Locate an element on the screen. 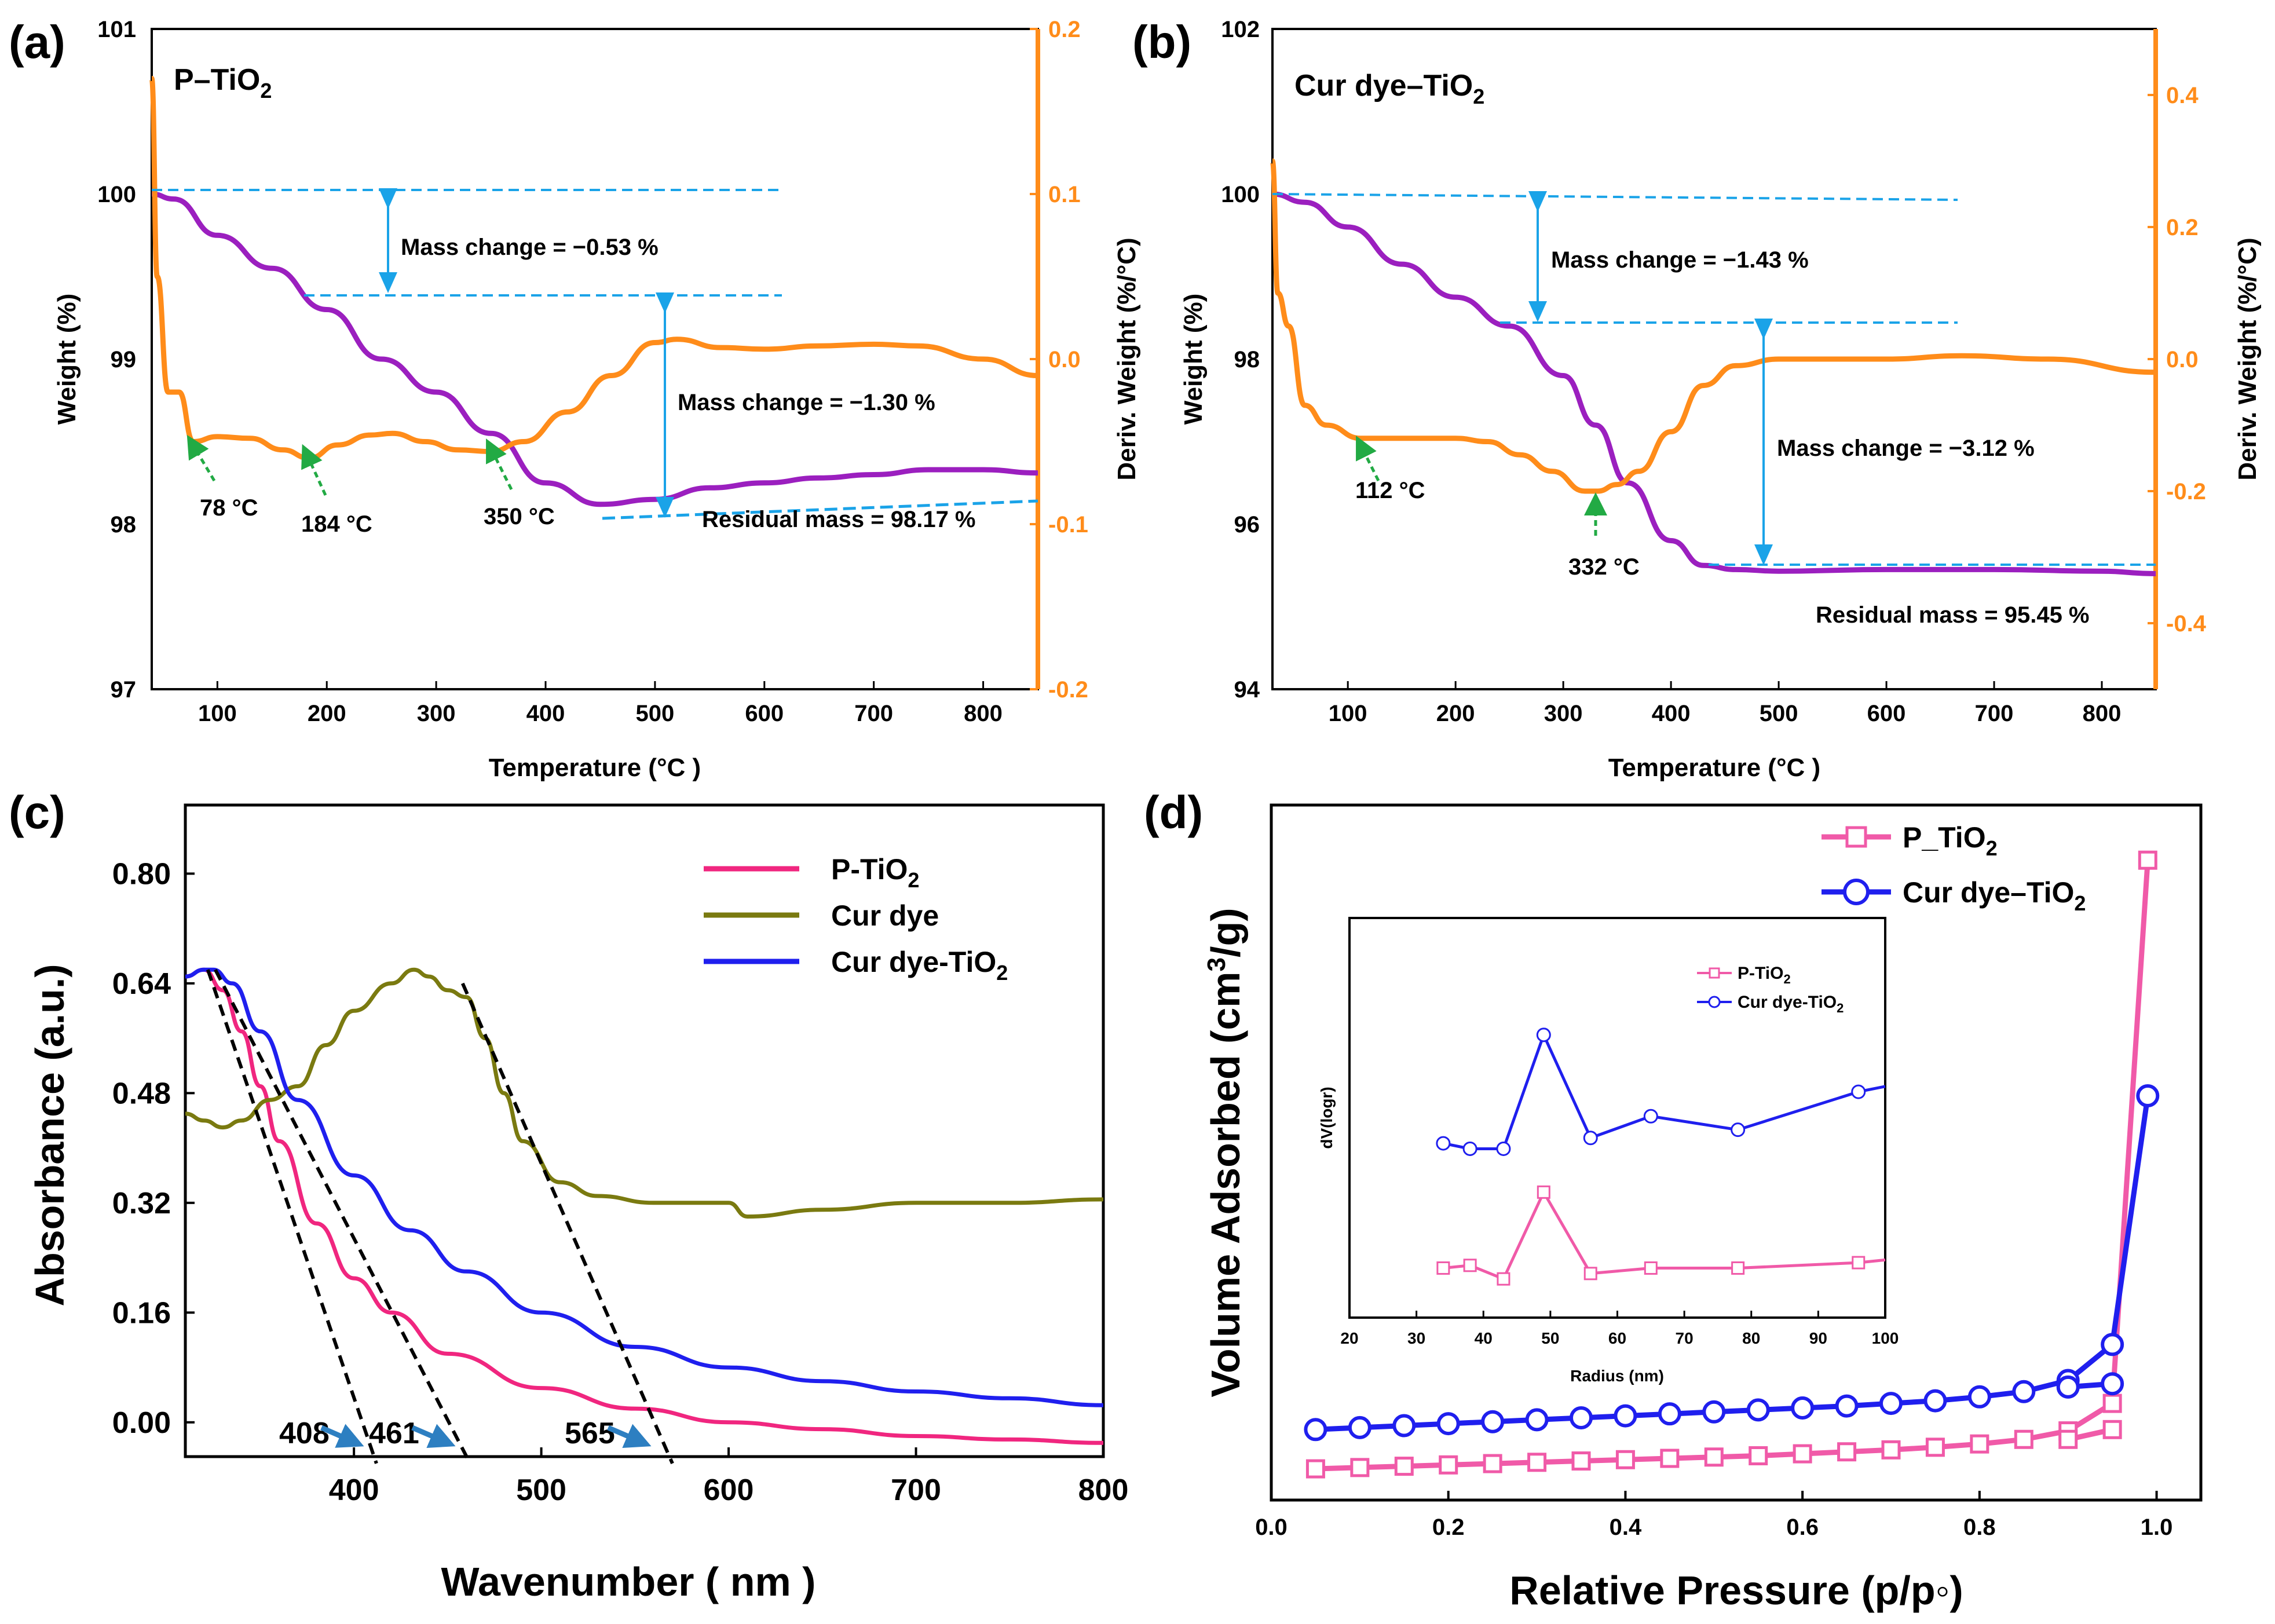  panel-c-xtick-label-1: 500 is located at coordinates (541, 1490).